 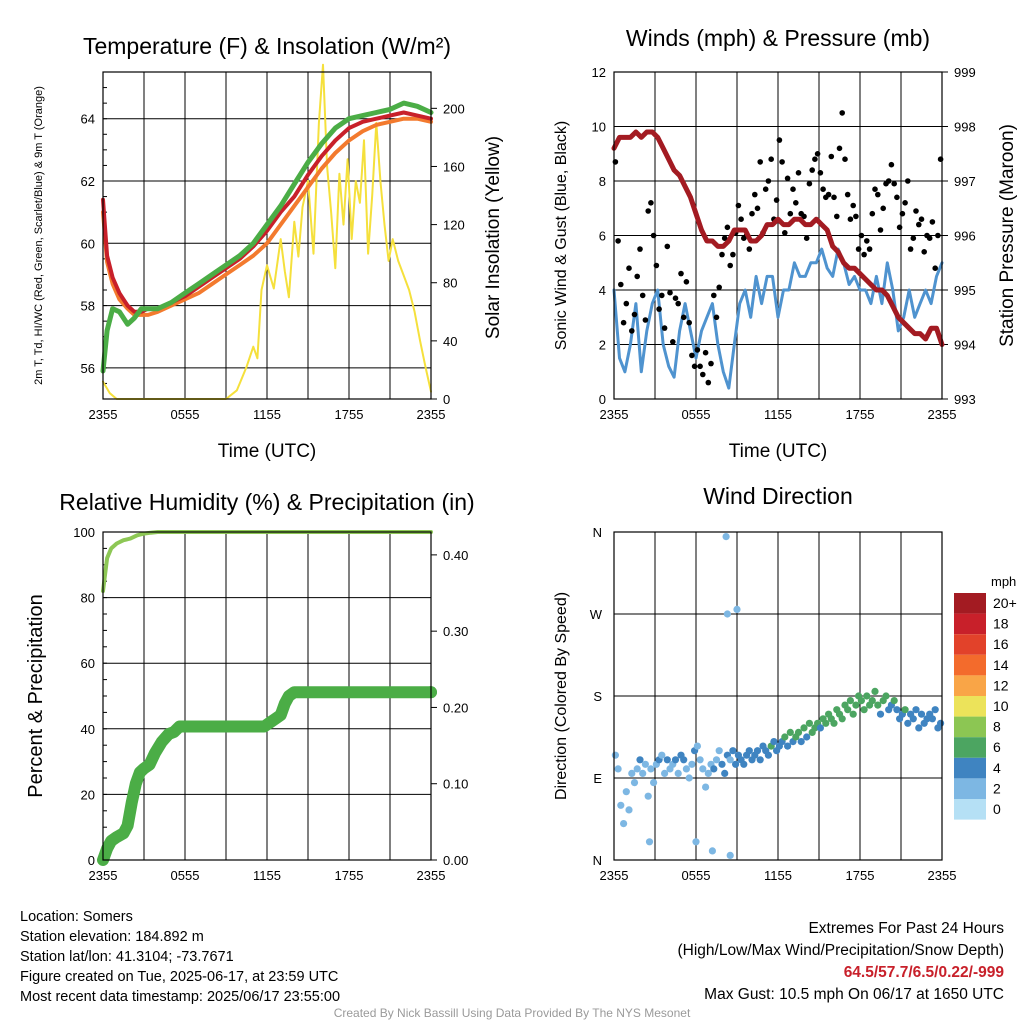 I want to click on y-tick-label: N, so click(x=597, y=860).